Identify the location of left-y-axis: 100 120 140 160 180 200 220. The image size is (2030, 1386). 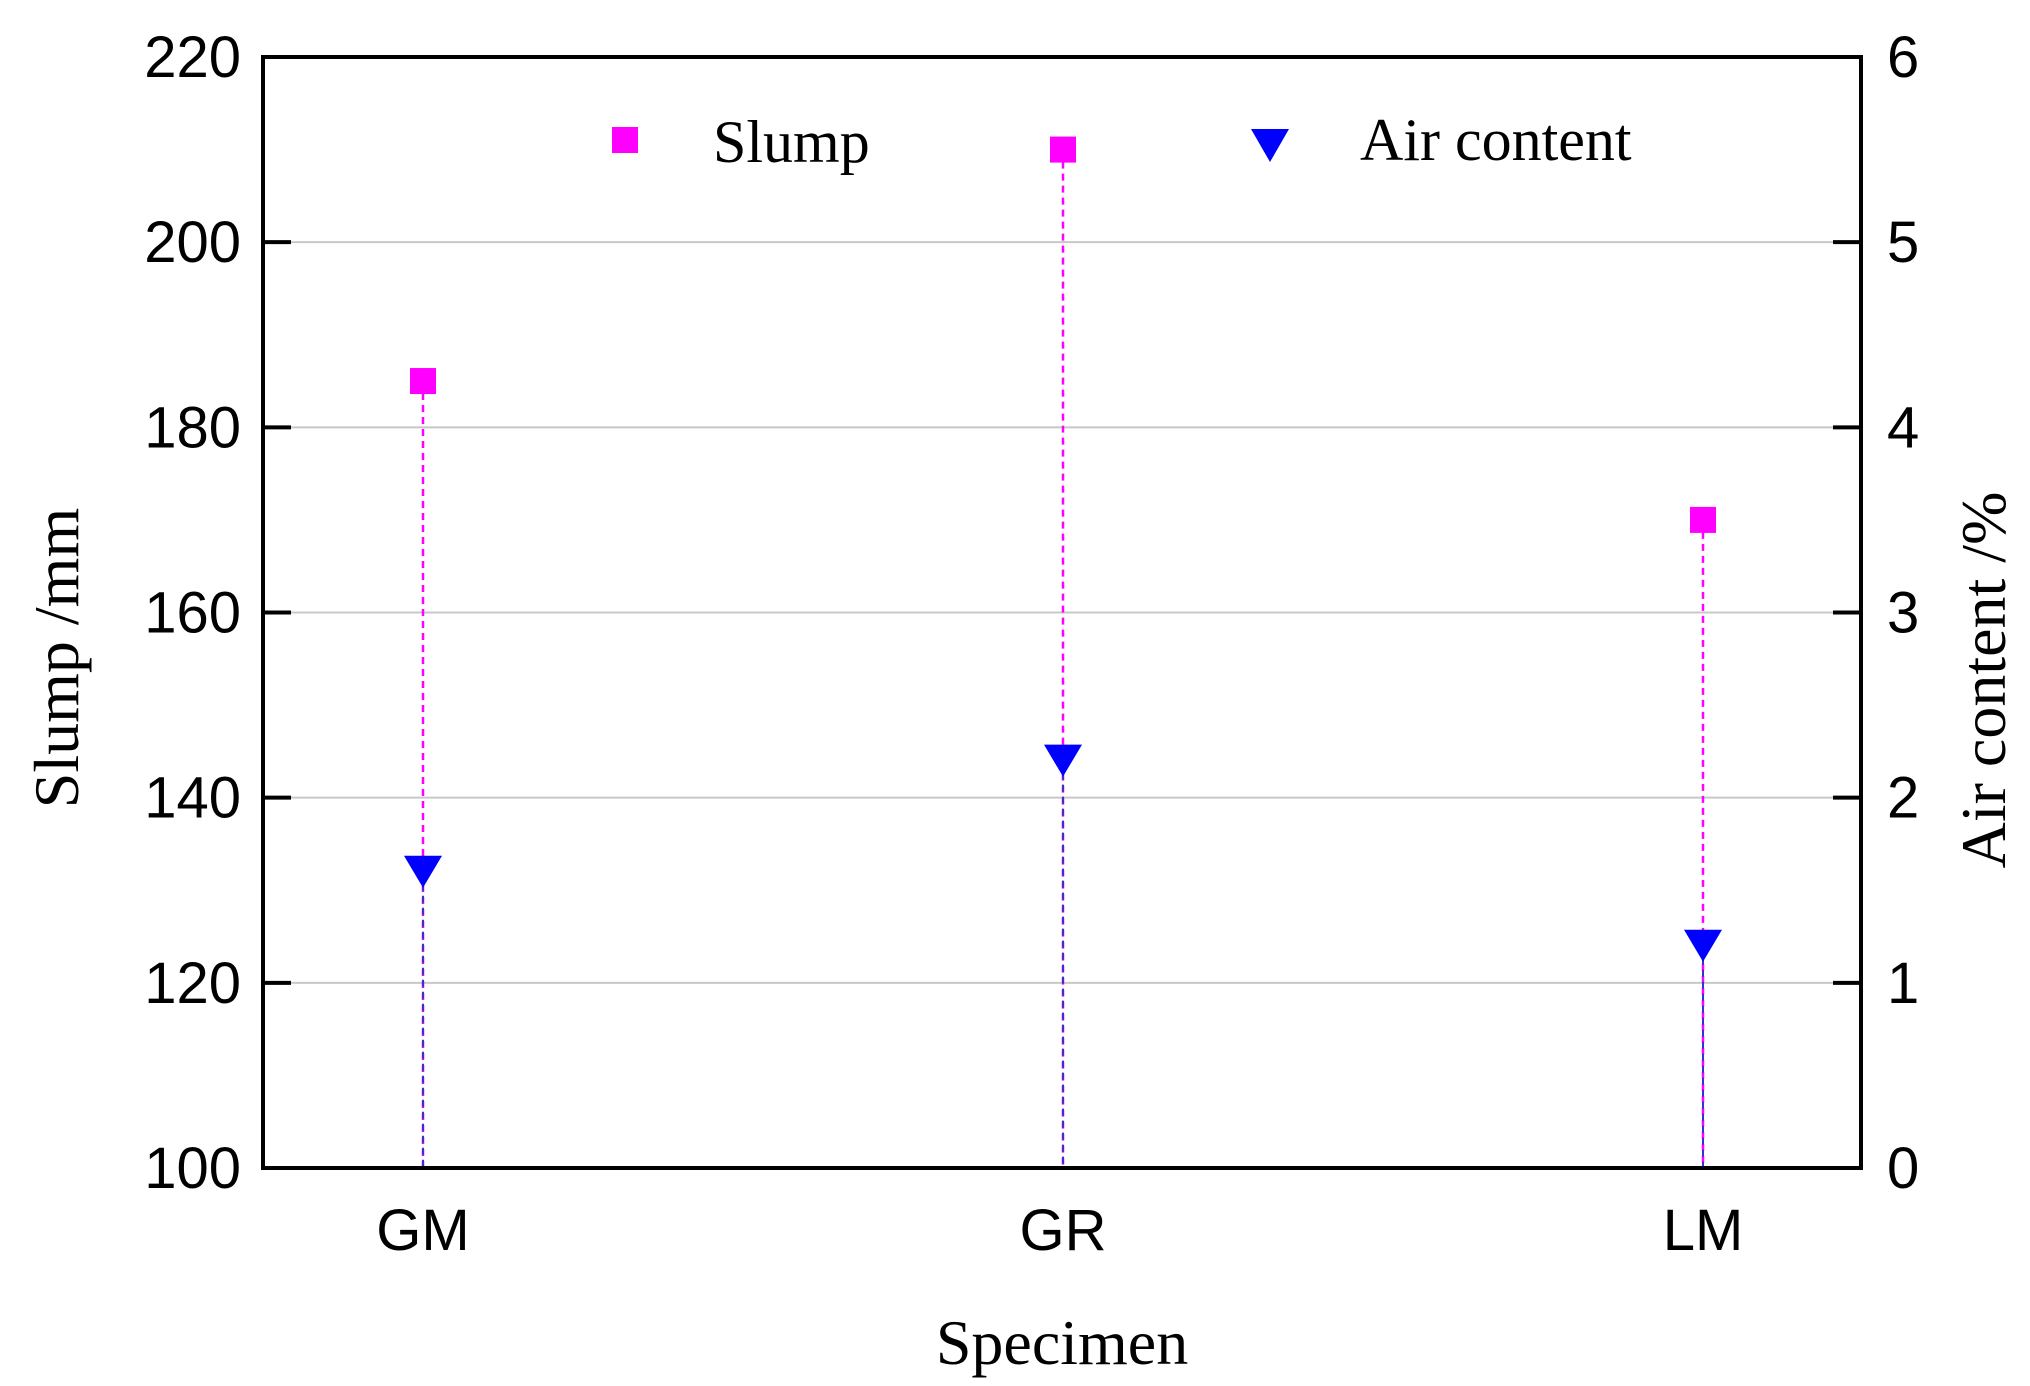
(217, 613).